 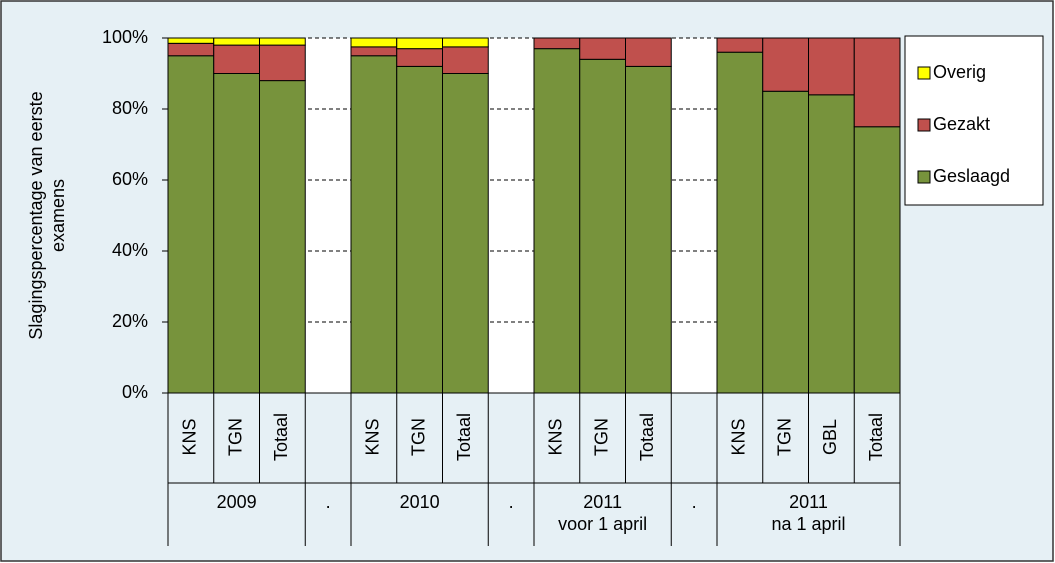 What do you see at coordinates (130, 321) in the screenshot?
I see `y-tick-label: 20%` at bounding box center [130, 321].